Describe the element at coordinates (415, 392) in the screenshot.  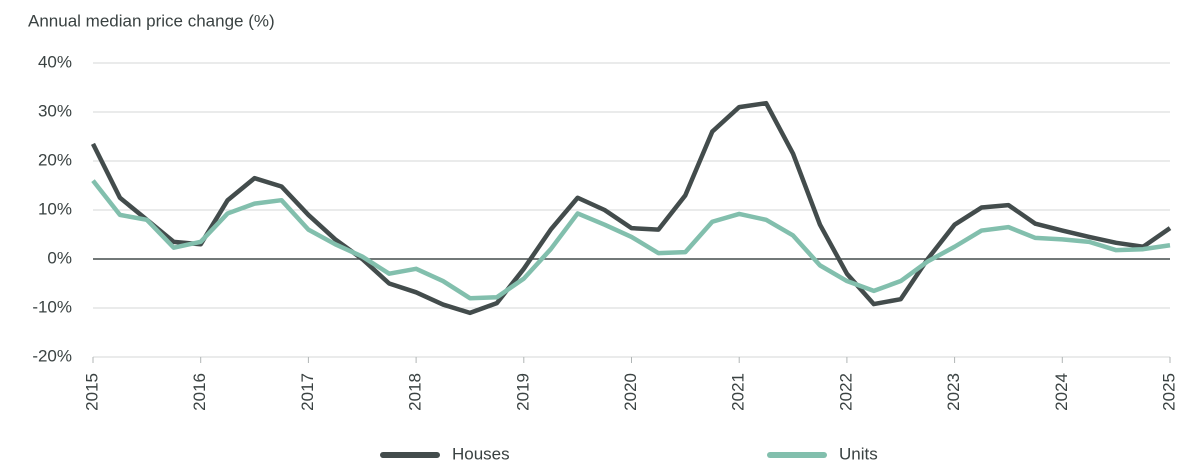
I see `x-tick-label: 2018` at that location.